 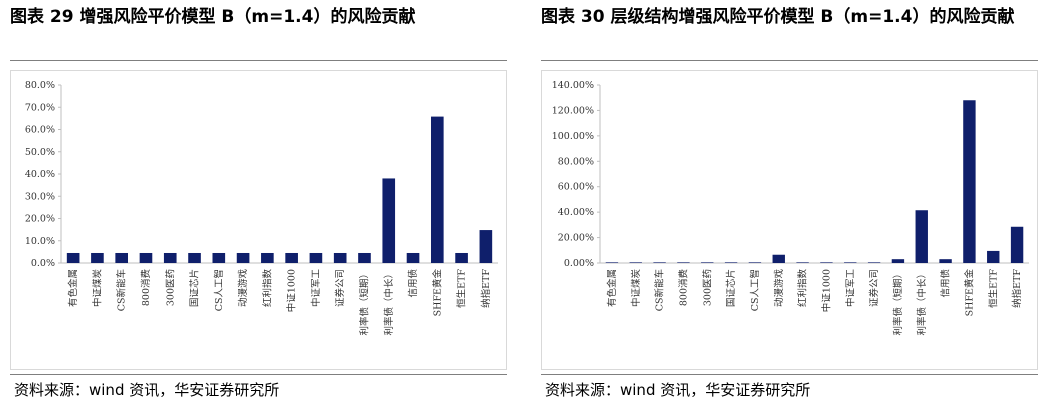 What do you see at coordinates (573, 110) in the screenshot?
I see `y-tick-label: 120.00%` at bounding box center [573, 110].